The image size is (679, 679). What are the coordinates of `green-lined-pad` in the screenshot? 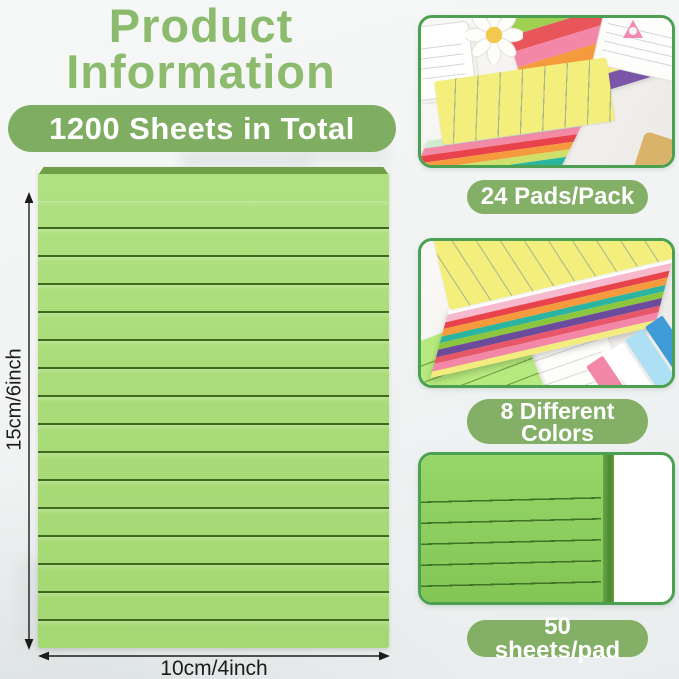 It's located at (512, 528).